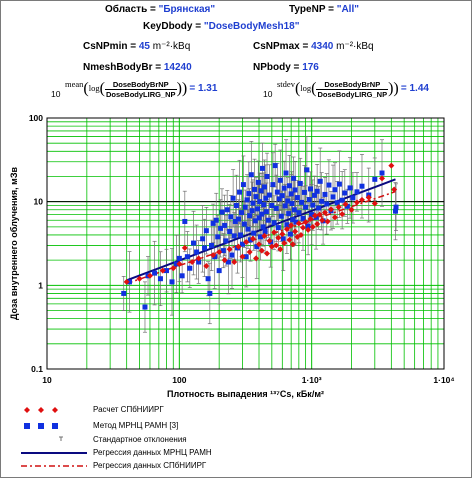 Image resolution: width=472 pixels, height=478 pixels. Describe the element at coordinates (286, 84) in the screenshot. I see `stdev-prefix: stdev` at that location.